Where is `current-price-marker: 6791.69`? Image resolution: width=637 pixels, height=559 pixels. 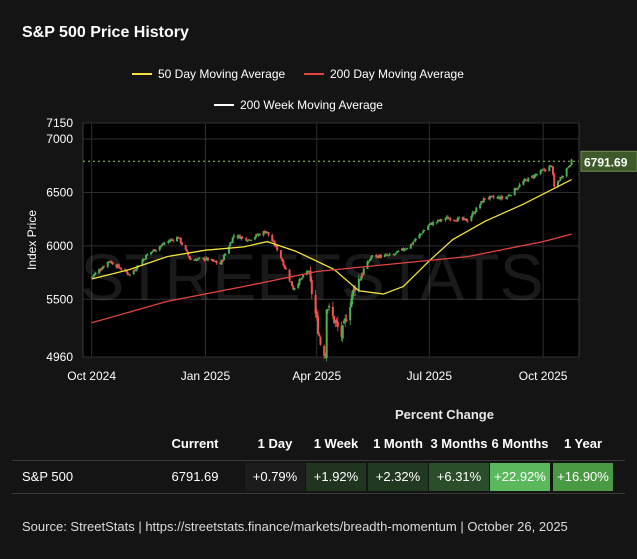 current-price-marker: 6791.69 is located at coordinates (360, 161).